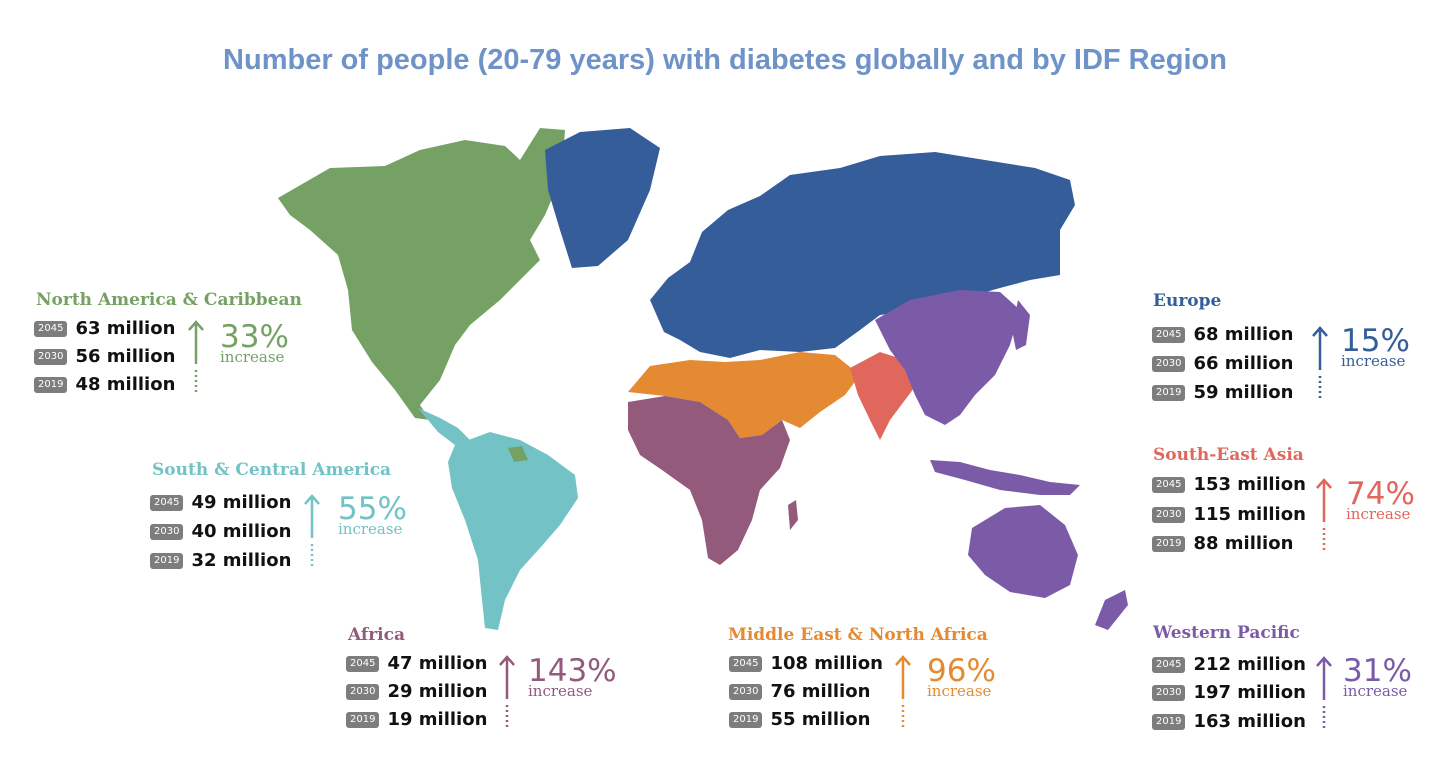 The width and height of the screenshot is (1450, 782). What do you see at coordinates (125, 384) in the screenshot?
I see `stat-value: 48 million` at bounding box center [125, 384].